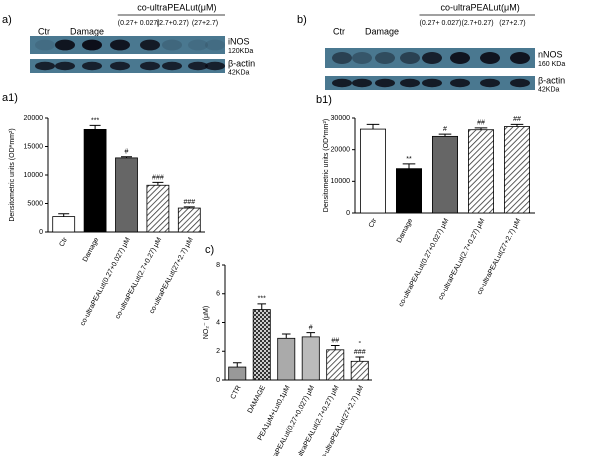  Describe the element at coordinates (218, 265) in the screenshot. I see `y-tick-label: 8` at that location.